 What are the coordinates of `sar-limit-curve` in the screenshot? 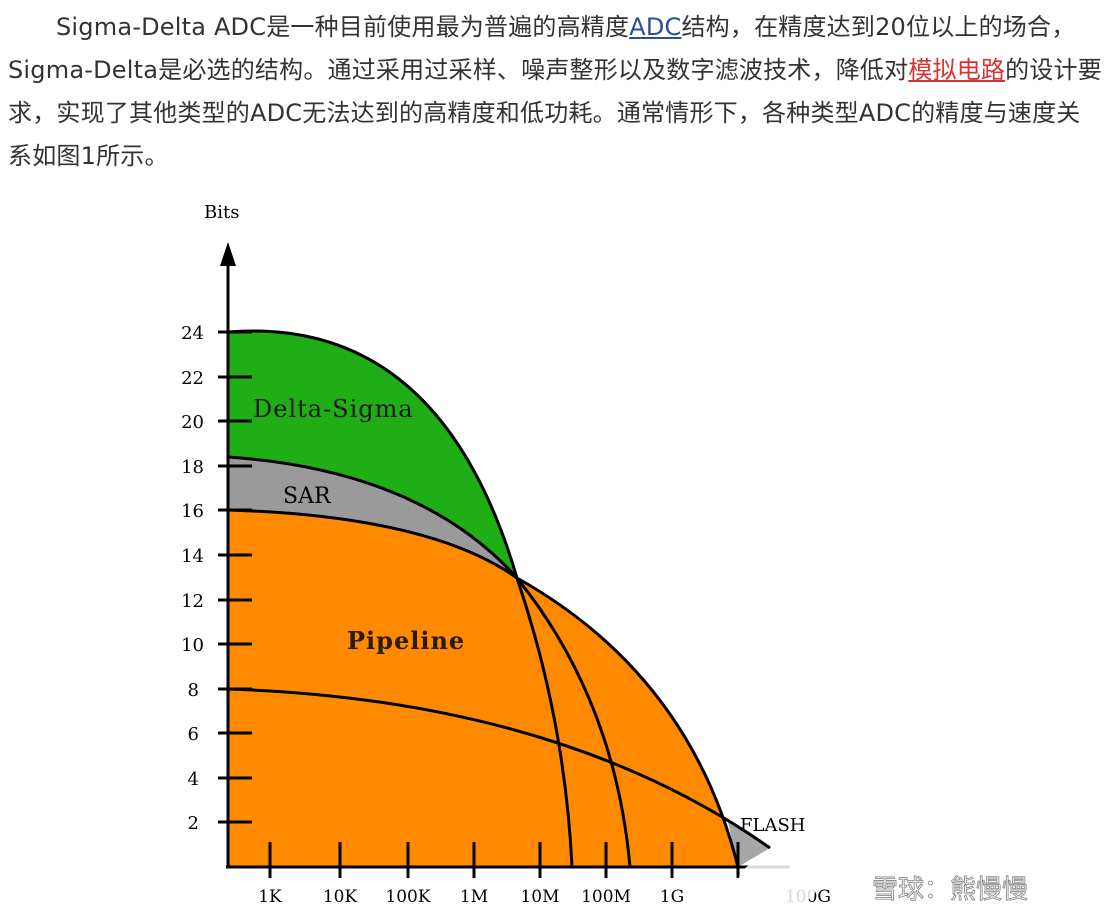 It's located at (573, 722).